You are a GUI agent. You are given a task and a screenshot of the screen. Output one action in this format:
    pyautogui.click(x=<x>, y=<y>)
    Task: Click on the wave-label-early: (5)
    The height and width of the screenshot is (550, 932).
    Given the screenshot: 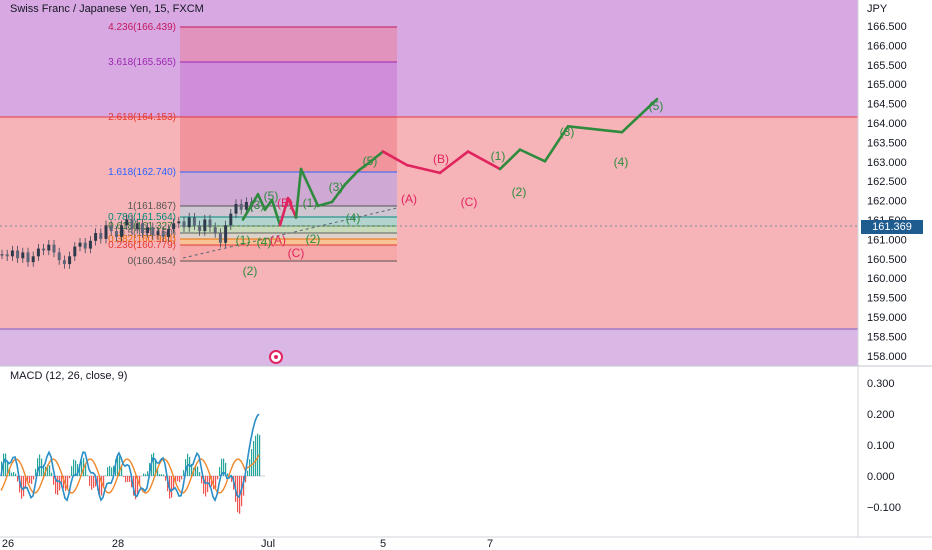 What is the action you would take?
    pyautogui.click(x=271, y=196)
    